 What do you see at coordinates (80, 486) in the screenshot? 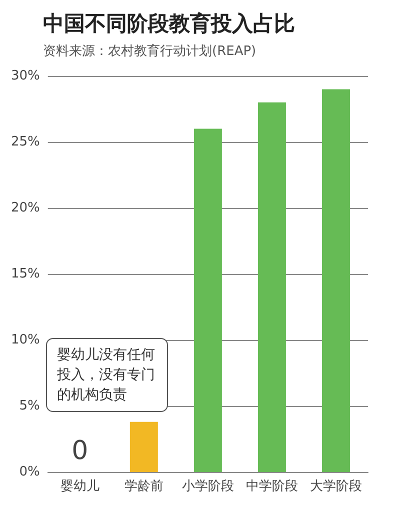
I see `x-tick-label: 婴幼儿` at bounding box center [80, 486].